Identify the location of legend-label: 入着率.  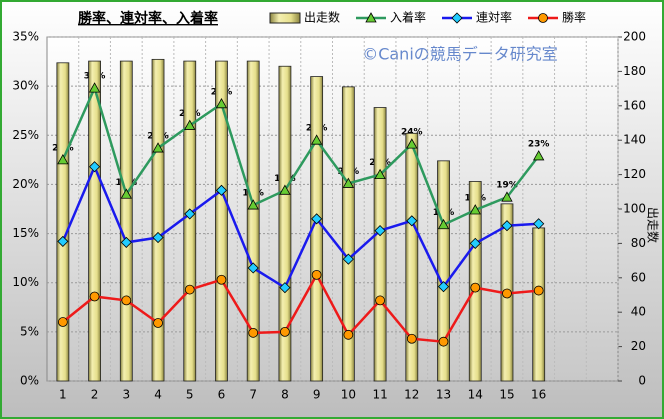
(408, 17).